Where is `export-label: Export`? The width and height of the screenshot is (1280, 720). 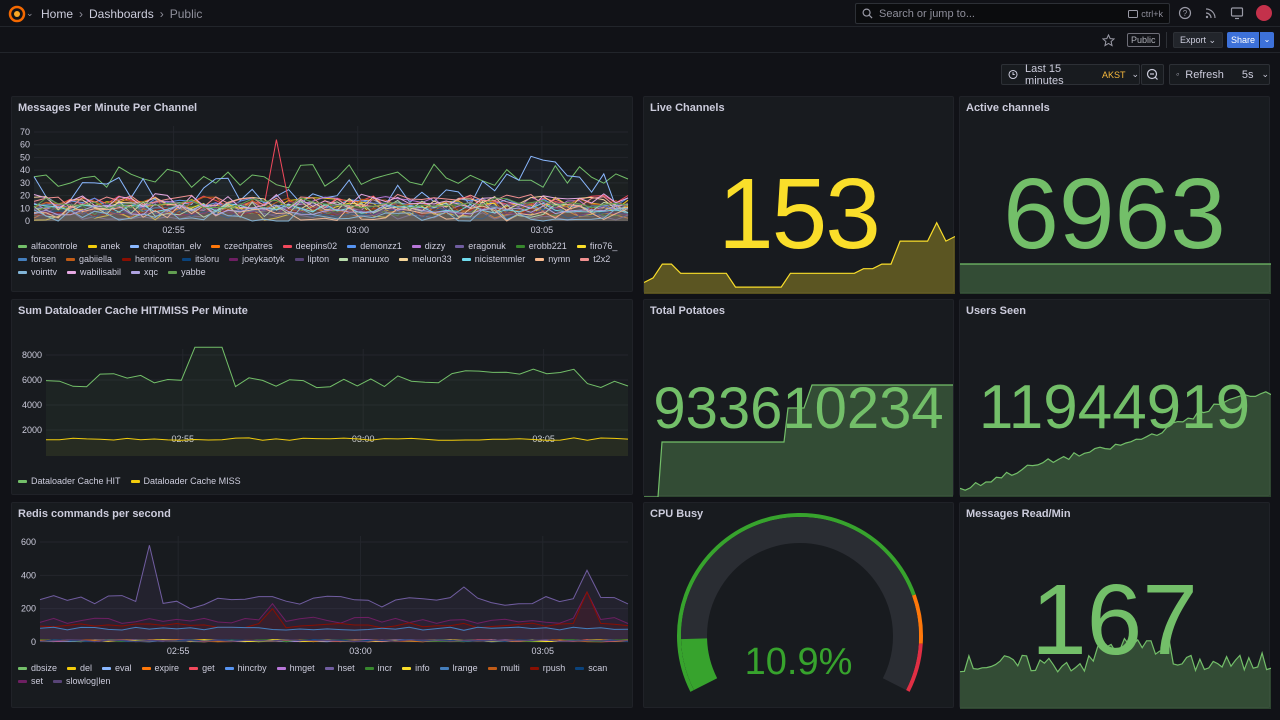 export-label: Export is located at coordinates (1193, 40).